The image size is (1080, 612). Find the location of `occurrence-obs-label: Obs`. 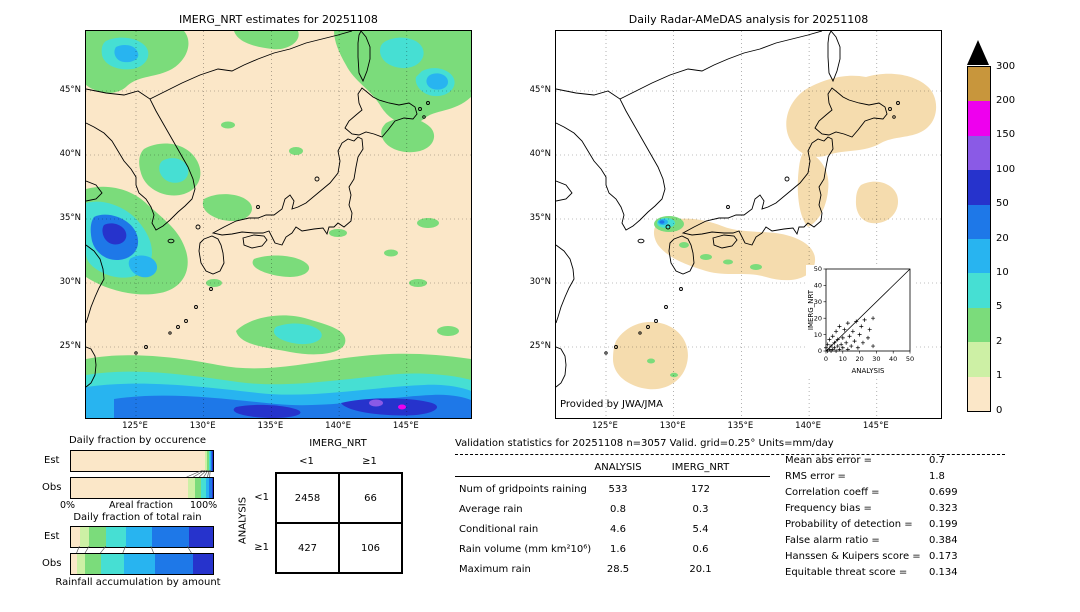

occurrence-obs-label: Obs is located at coordinates (52, 487).